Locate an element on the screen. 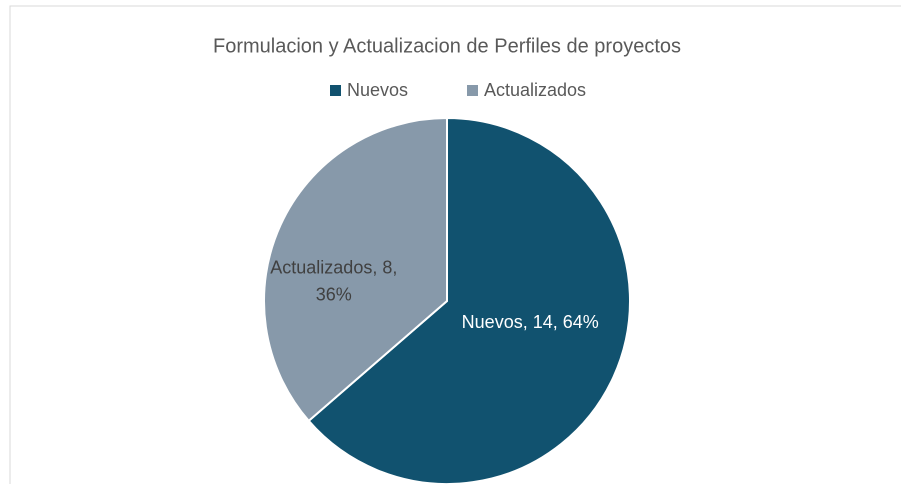  data-label: Nuevos, 14, 64% is located at coordinates (530, 322).